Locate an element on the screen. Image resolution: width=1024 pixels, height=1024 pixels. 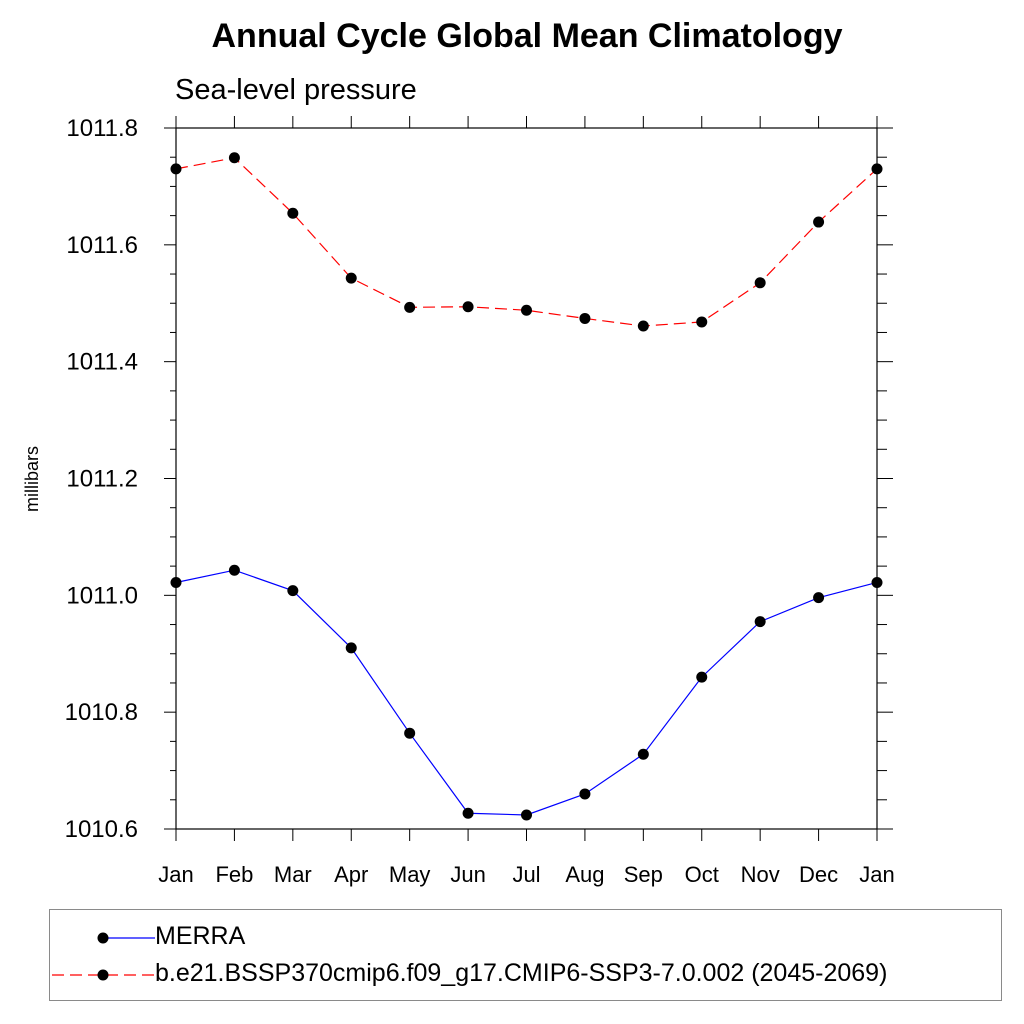
chart-subtitle: Sea-level pressure is located at coordinates (296, 90).